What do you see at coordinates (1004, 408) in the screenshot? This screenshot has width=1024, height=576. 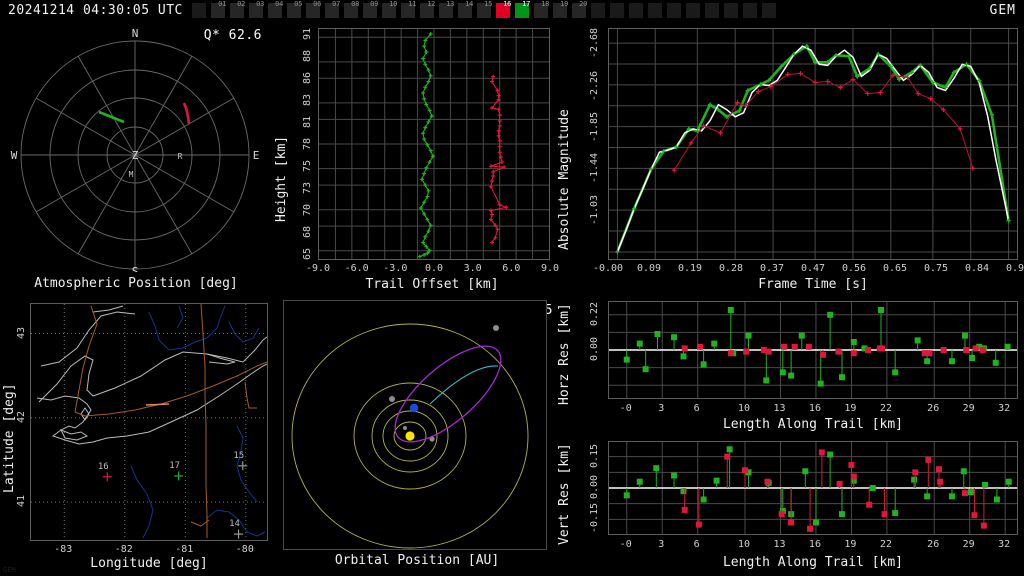 I see `x-tick-label: 32` at bounding box center [1004, 408].